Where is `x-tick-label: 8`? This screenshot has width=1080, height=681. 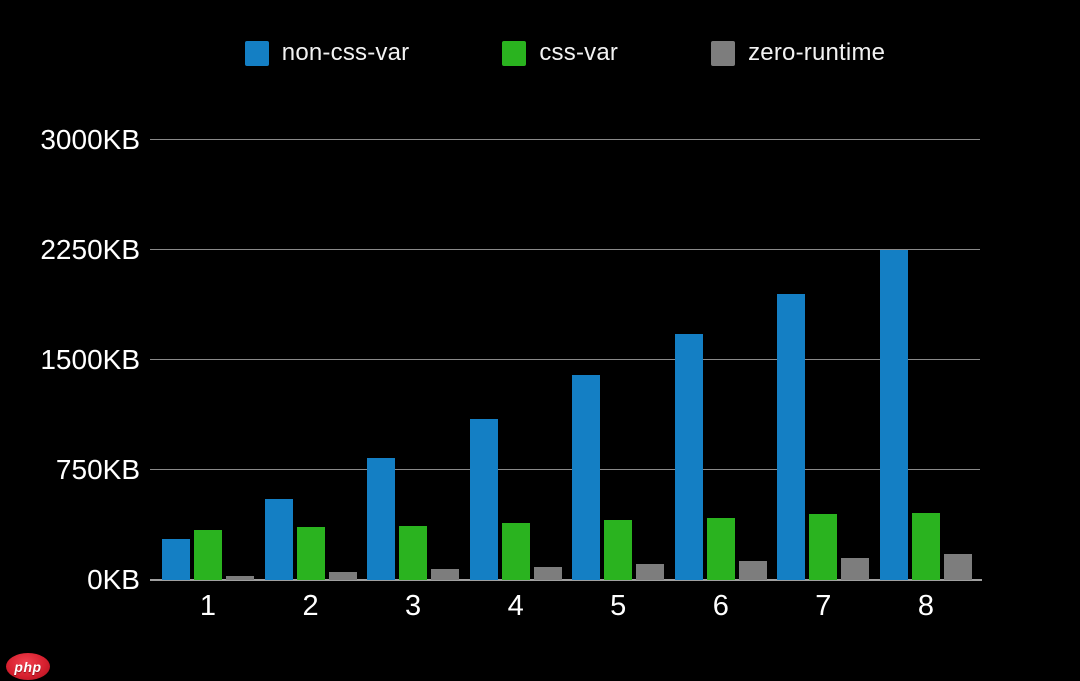 x-tick-label: 8 is located at coordinates (925, 606).